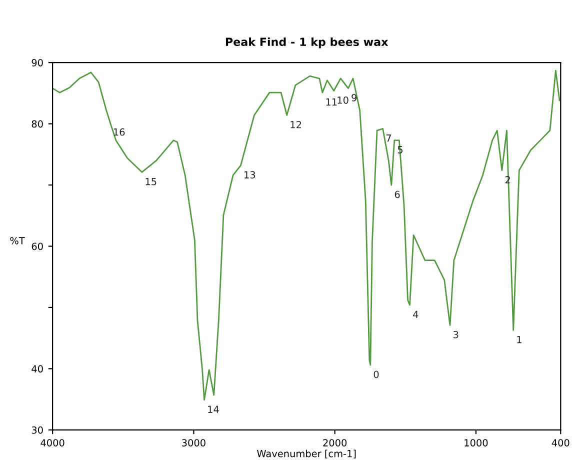  What do you see at coordinates (37, 430) in the screenshot?
I see `y-tick-label: 30` at bounding box center [37, 430].